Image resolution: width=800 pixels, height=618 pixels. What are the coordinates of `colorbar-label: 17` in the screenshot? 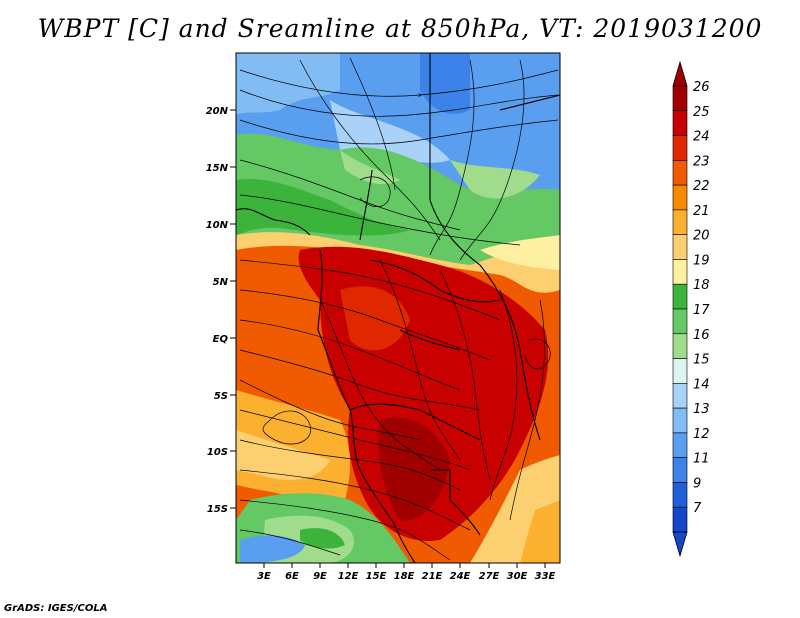 It's located at (701, 310).